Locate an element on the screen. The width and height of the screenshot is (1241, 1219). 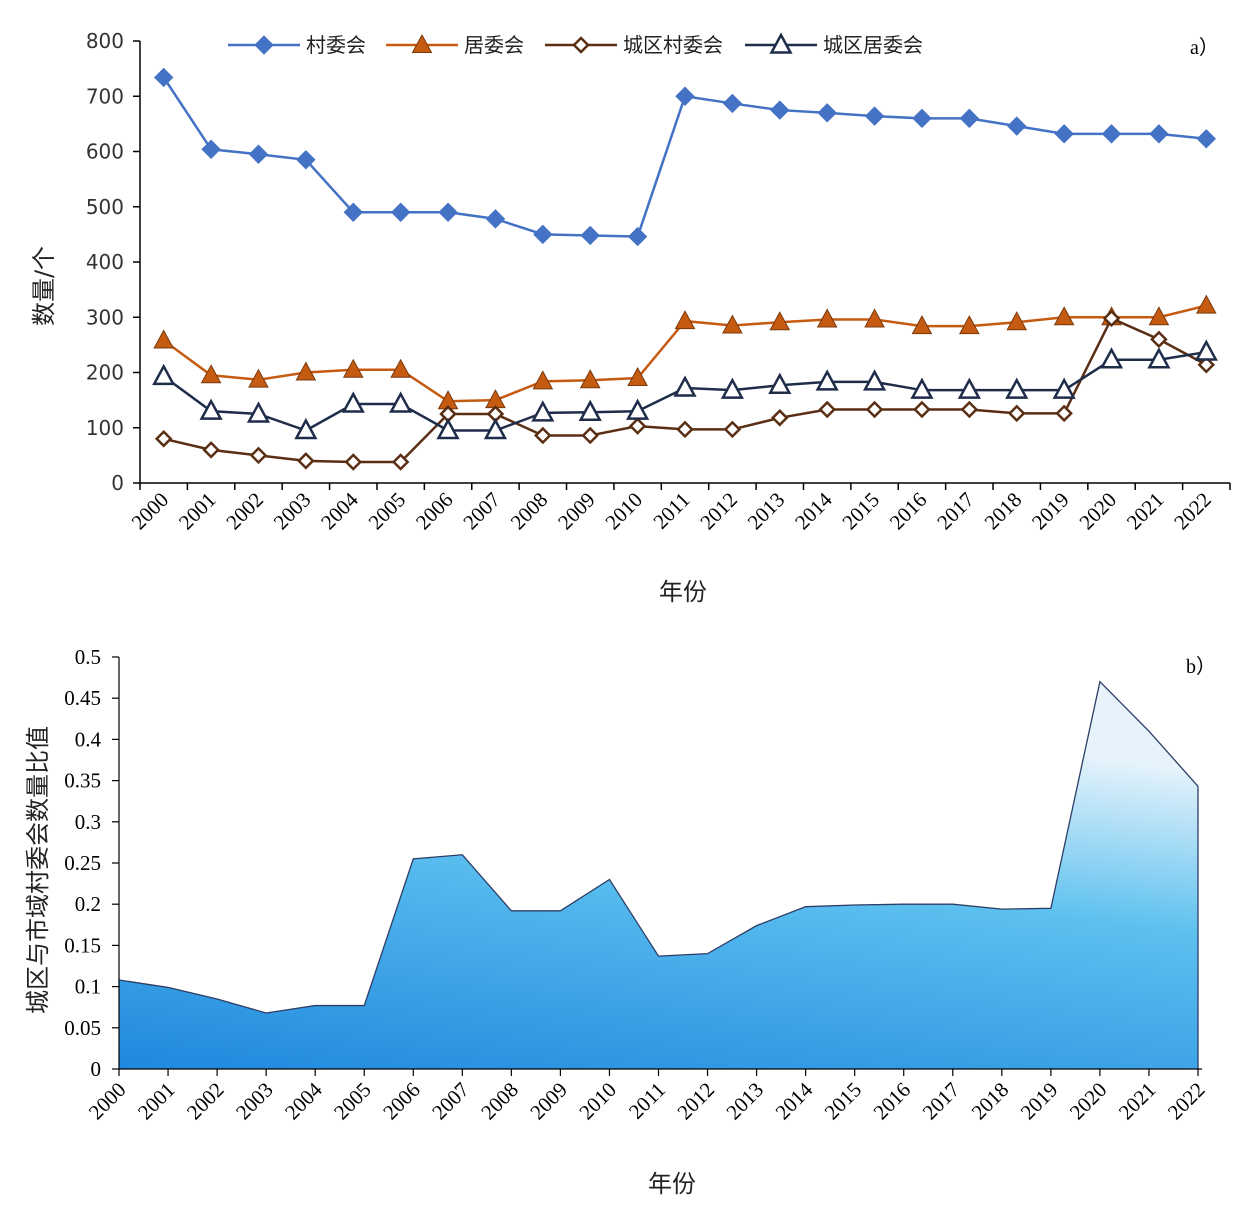
chart-b-x-tick-label: 2005 is located at coordinates (352, 1101).